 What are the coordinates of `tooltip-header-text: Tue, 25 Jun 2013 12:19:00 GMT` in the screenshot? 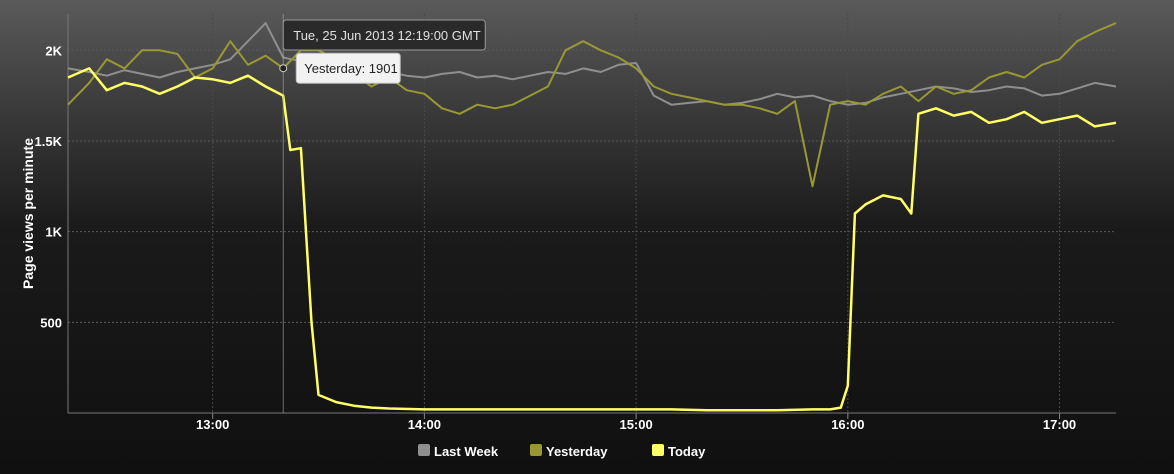 It's located at (386, 35).